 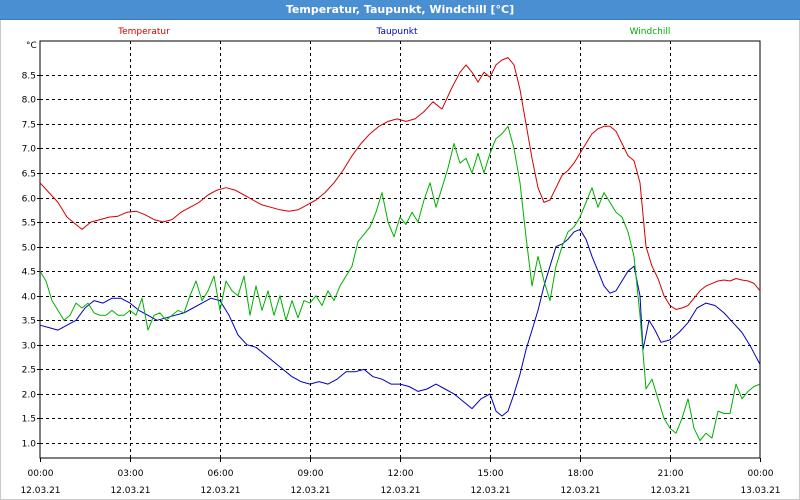 What do you see at coordinates (311, 474) in the screenshot?
I see `x-tick-time: 09:00` at bounding box center [311, 474].